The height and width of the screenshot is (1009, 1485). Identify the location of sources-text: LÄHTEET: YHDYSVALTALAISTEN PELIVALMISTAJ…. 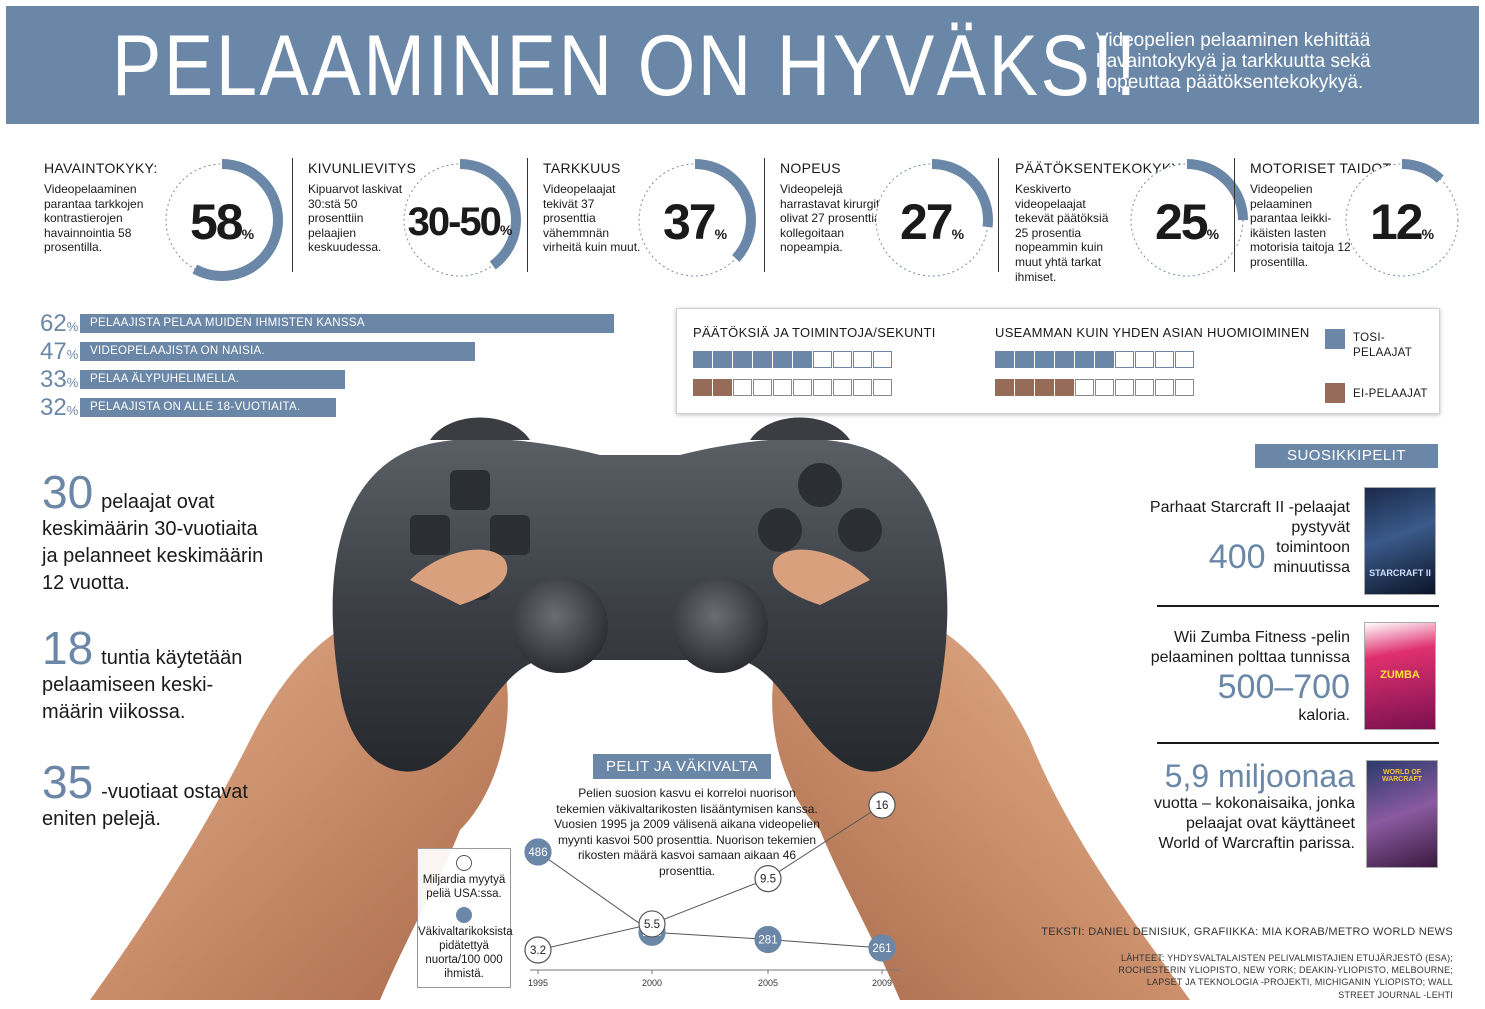
(1285, 976).